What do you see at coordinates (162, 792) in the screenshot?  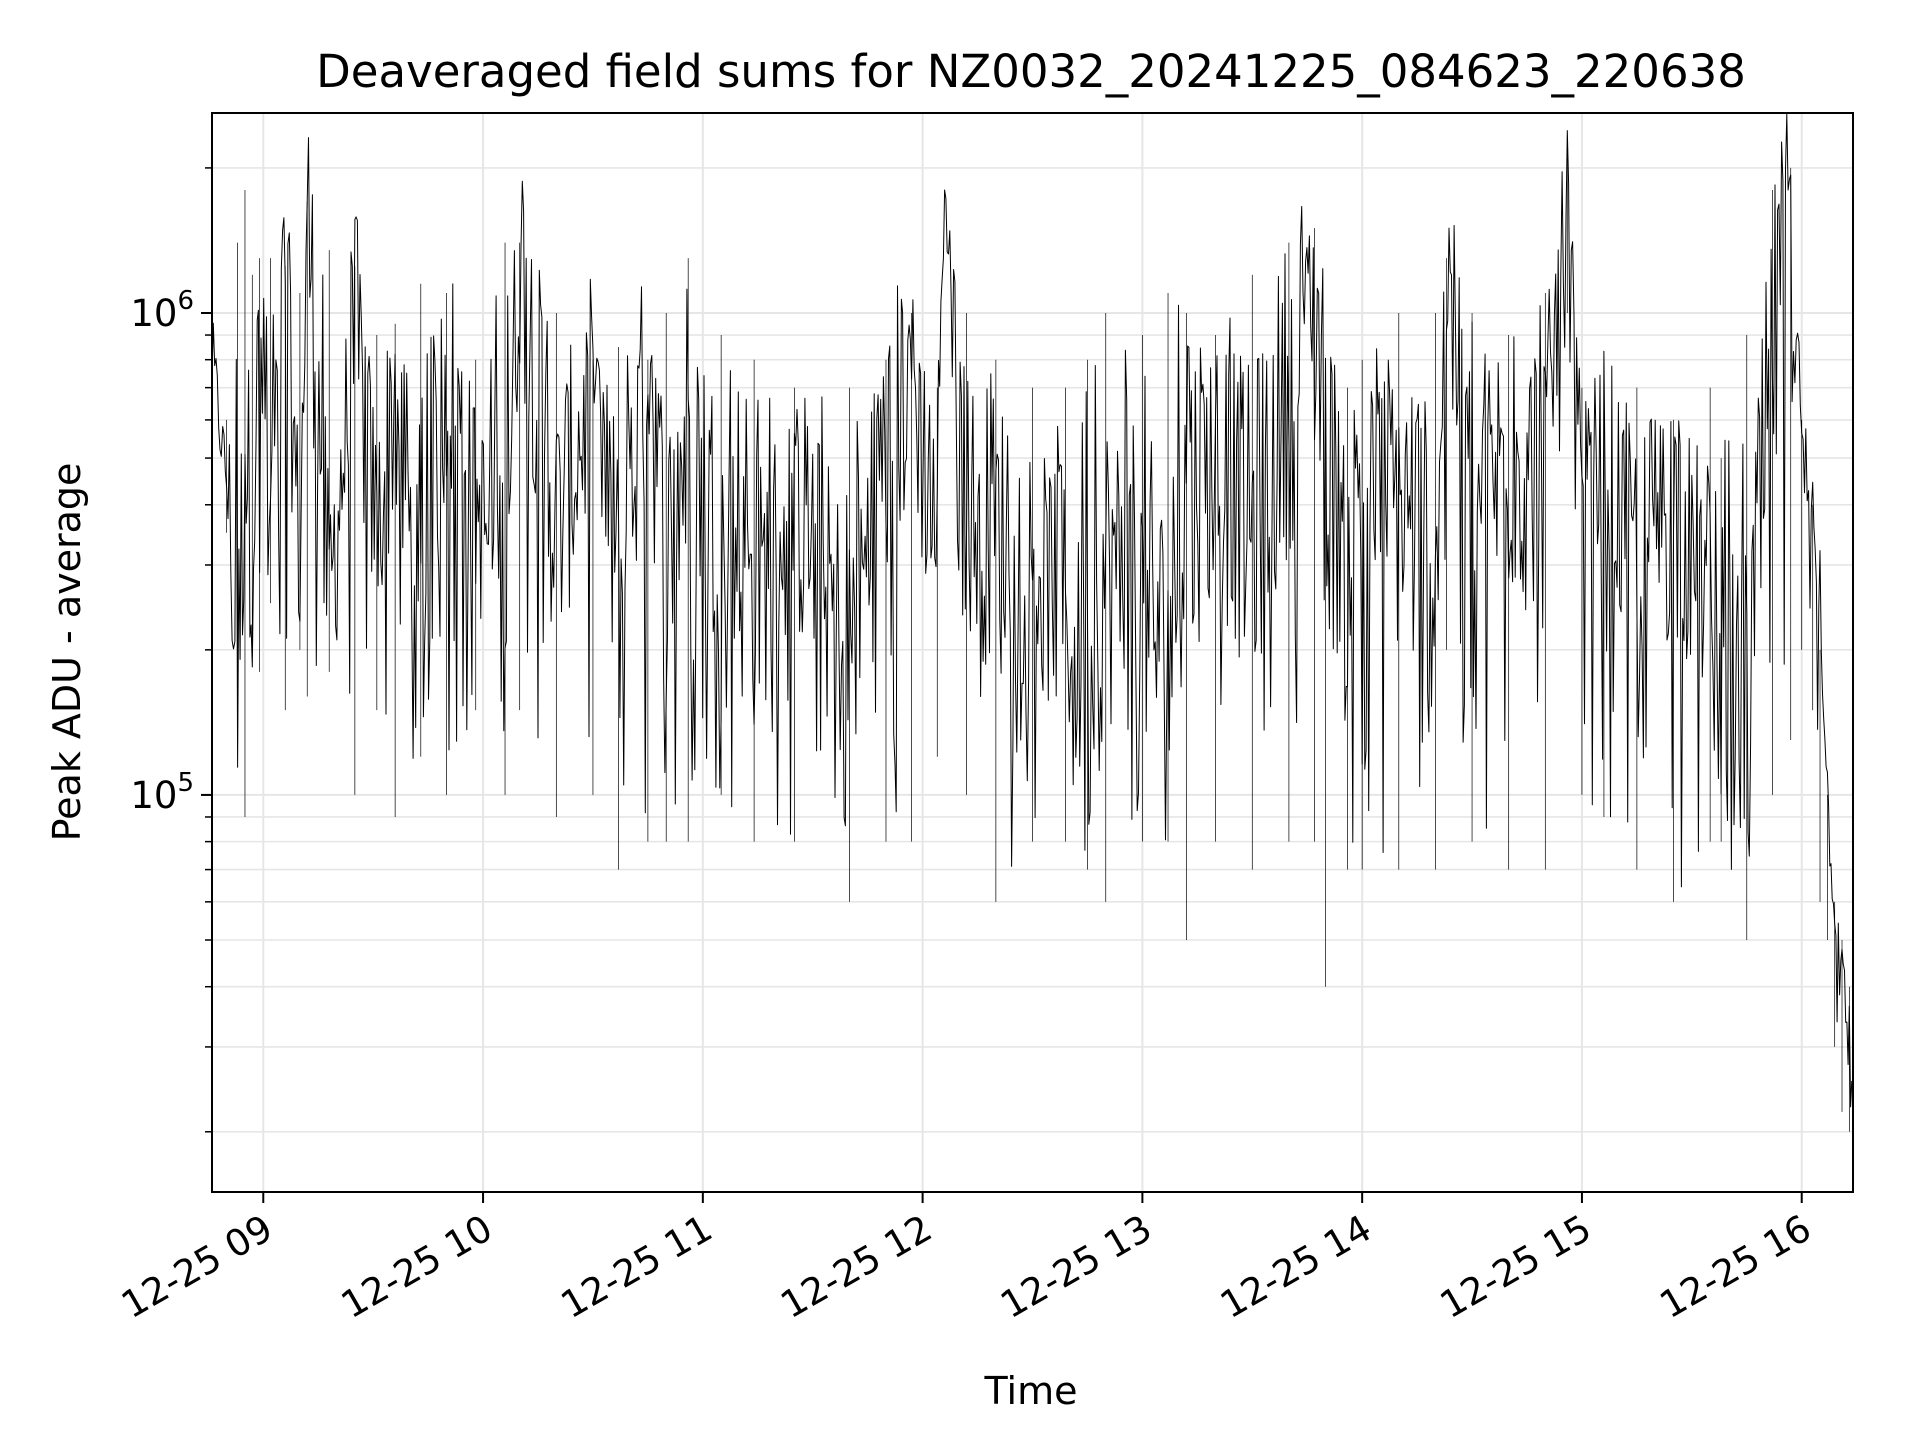 I see `y-tick-label: 10⁵` at bounding box center [162, 792].